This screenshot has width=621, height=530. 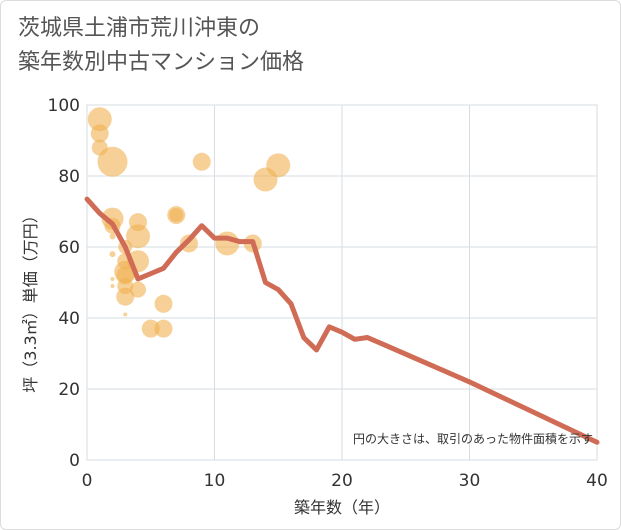 What do you see at coordinates (215, 481) in the screenshot?
I see `x-tick-label: 10` at bounding box center [215, 481].